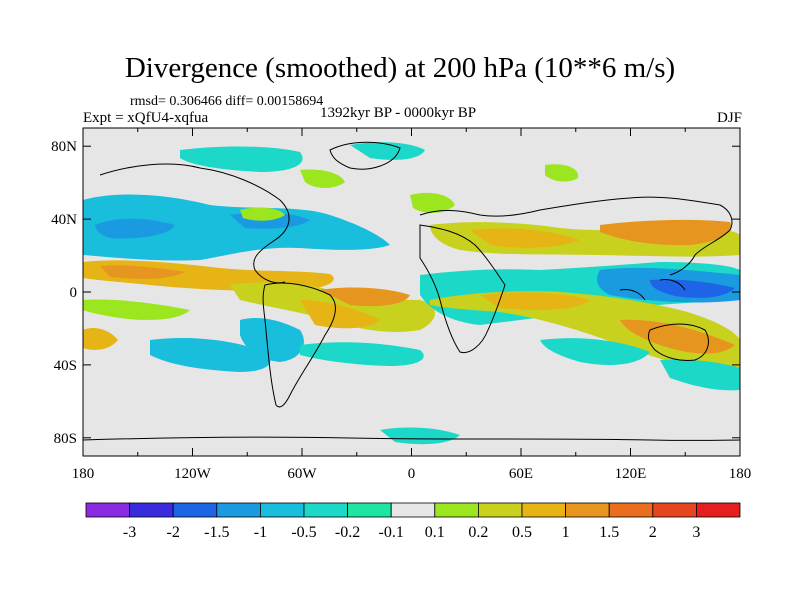  Describe the element at coordinates (260, 532) in the screenshot. I see `colorbar-label: -1` at that location.